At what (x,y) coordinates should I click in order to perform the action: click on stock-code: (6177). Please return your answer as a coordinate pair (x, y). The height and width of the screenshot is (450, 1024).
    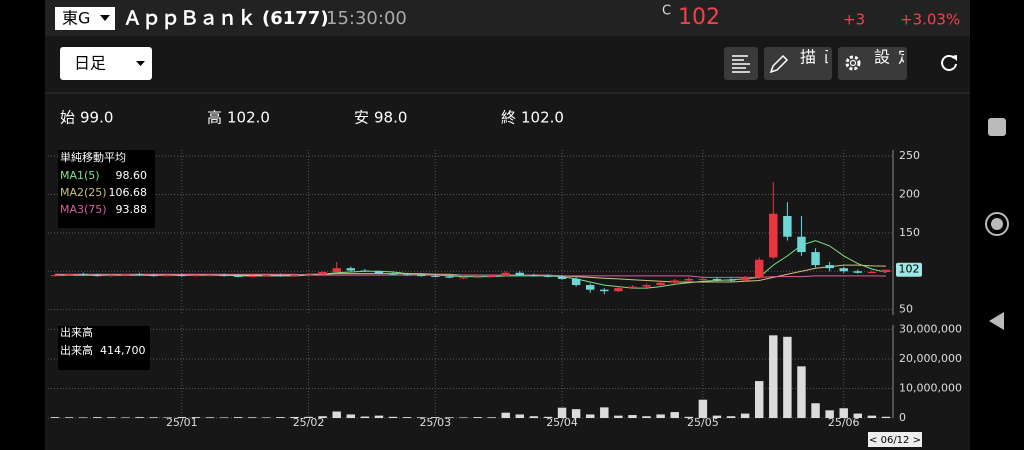
    Looking at the image, I should click on (295, 18).